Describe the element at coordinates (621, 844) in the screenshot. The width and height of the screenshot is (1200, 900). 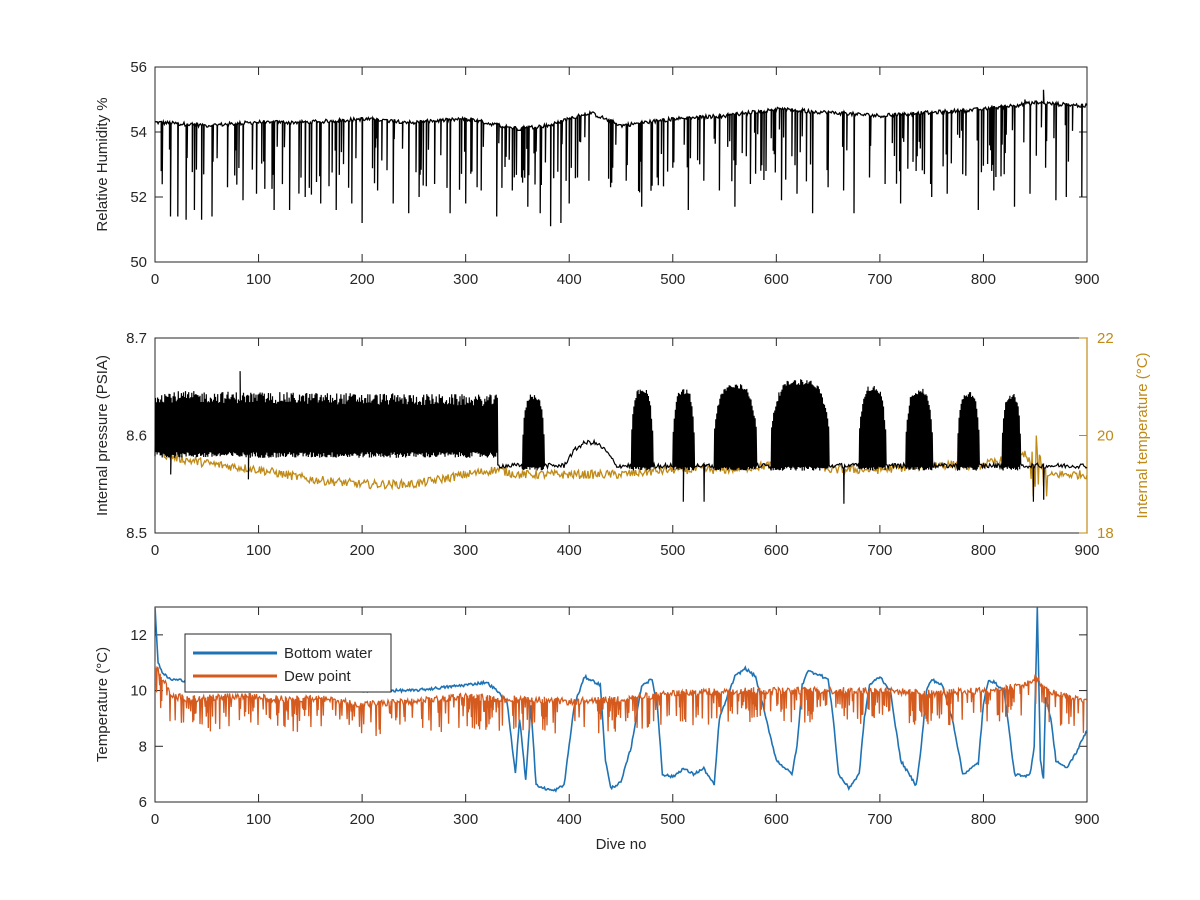
I see `x-axis-label: Dive no` at that location.